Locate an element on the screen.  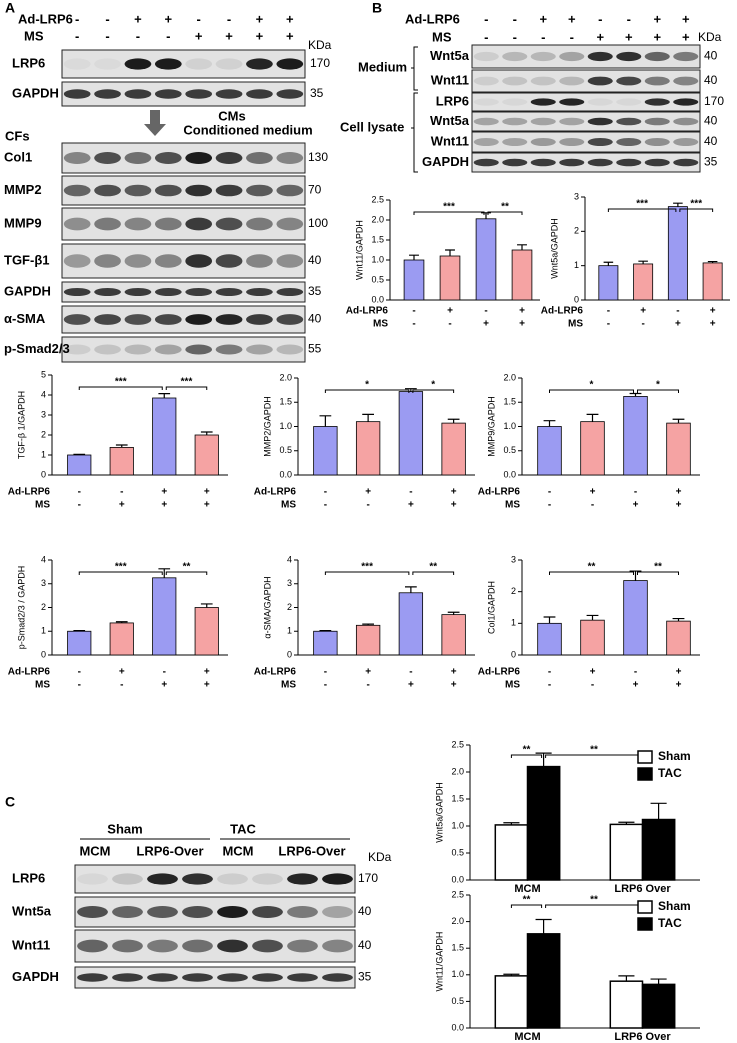
y-tick-label: 1 is located at coordinates (576, 265).